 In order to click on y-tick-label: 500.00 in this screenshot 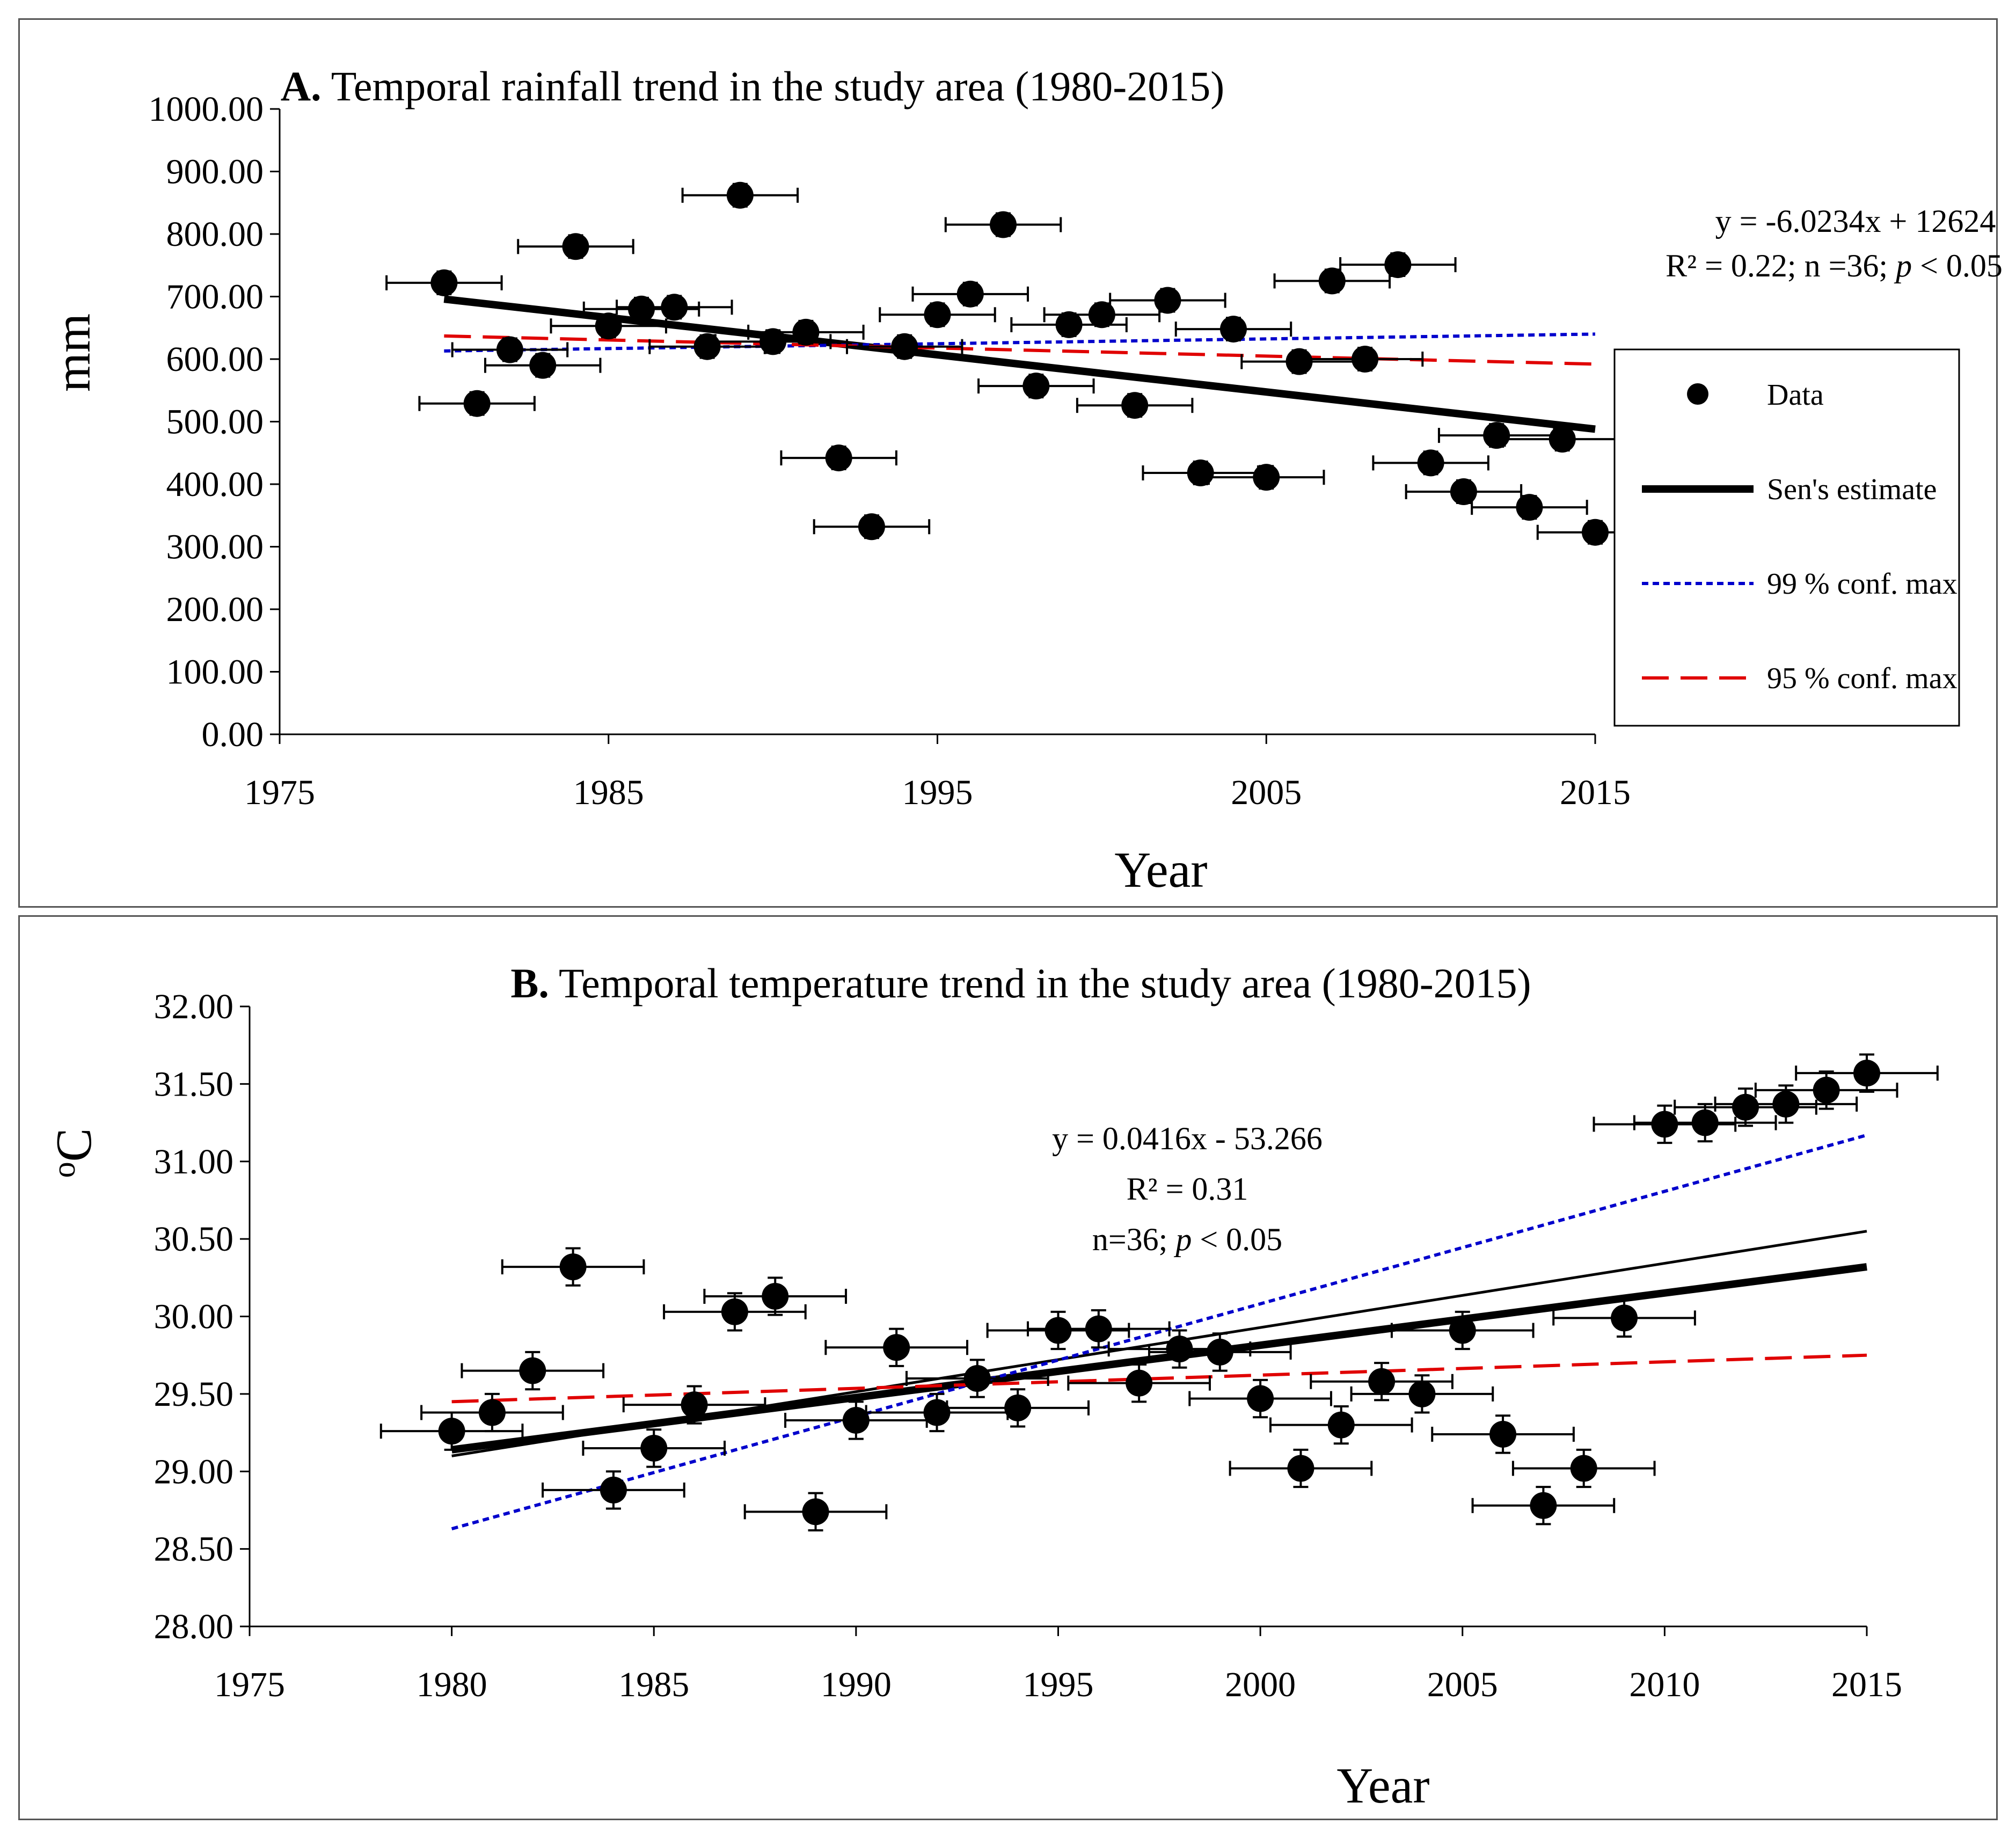, I will do `click(215, 423)`.